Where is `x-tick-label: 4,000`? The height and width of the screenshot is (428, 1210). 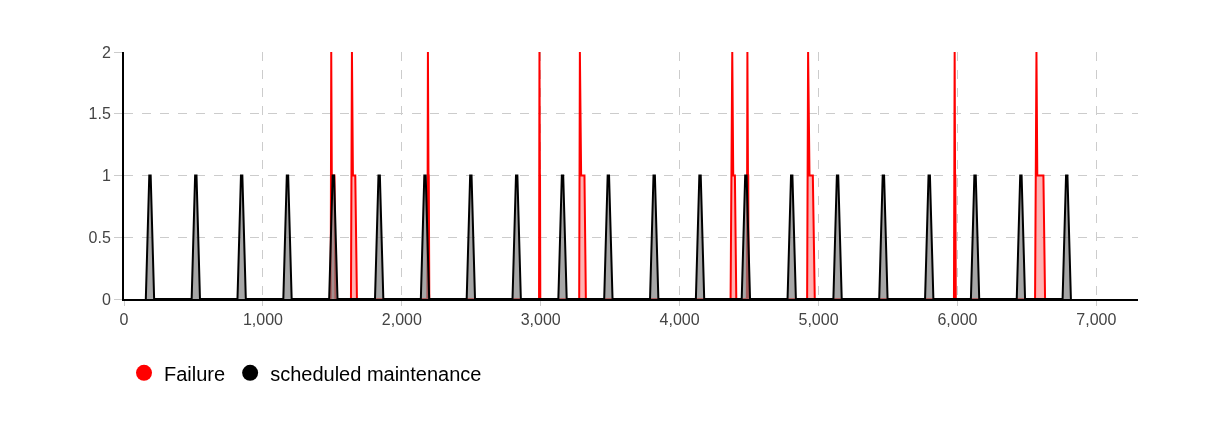
x-tick-label: 4,000 is located at coordinates (679, 320).